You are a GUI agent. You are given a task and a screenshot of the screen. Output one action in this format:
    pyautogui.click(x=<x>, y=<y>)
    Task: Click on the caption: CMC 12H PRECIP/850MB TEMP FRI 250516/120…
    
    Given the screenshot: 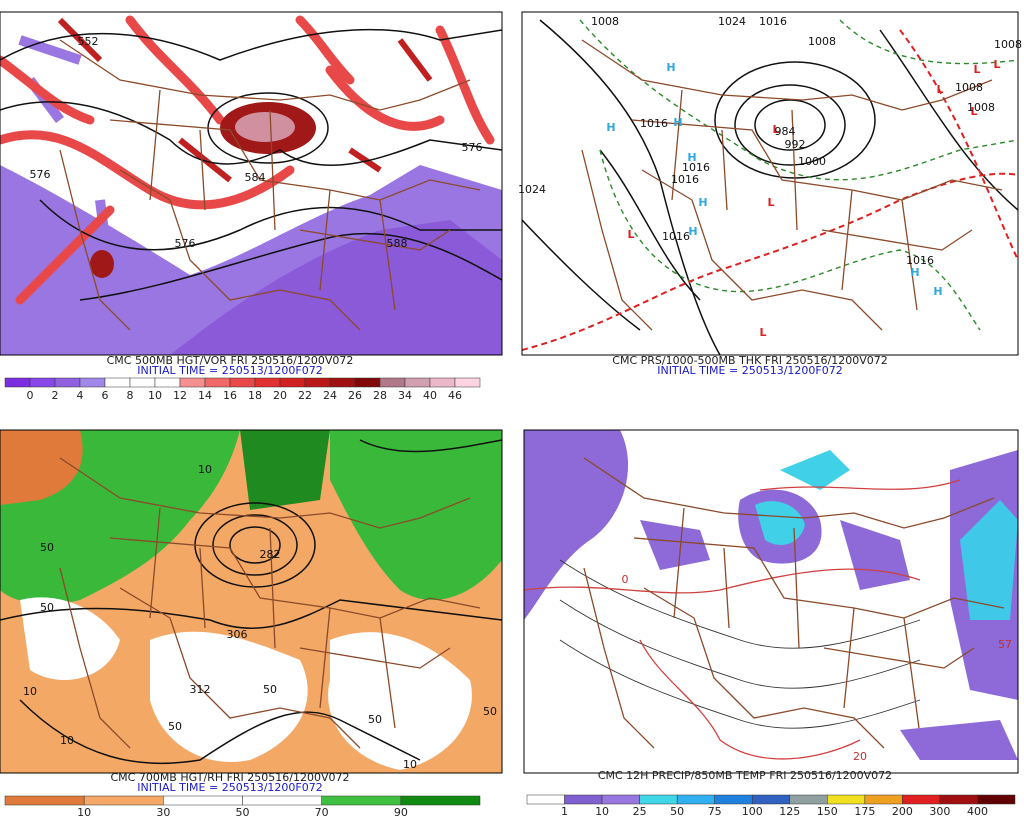 What is the action you would take?
    pyautogui.click(x=745, y=775)
    